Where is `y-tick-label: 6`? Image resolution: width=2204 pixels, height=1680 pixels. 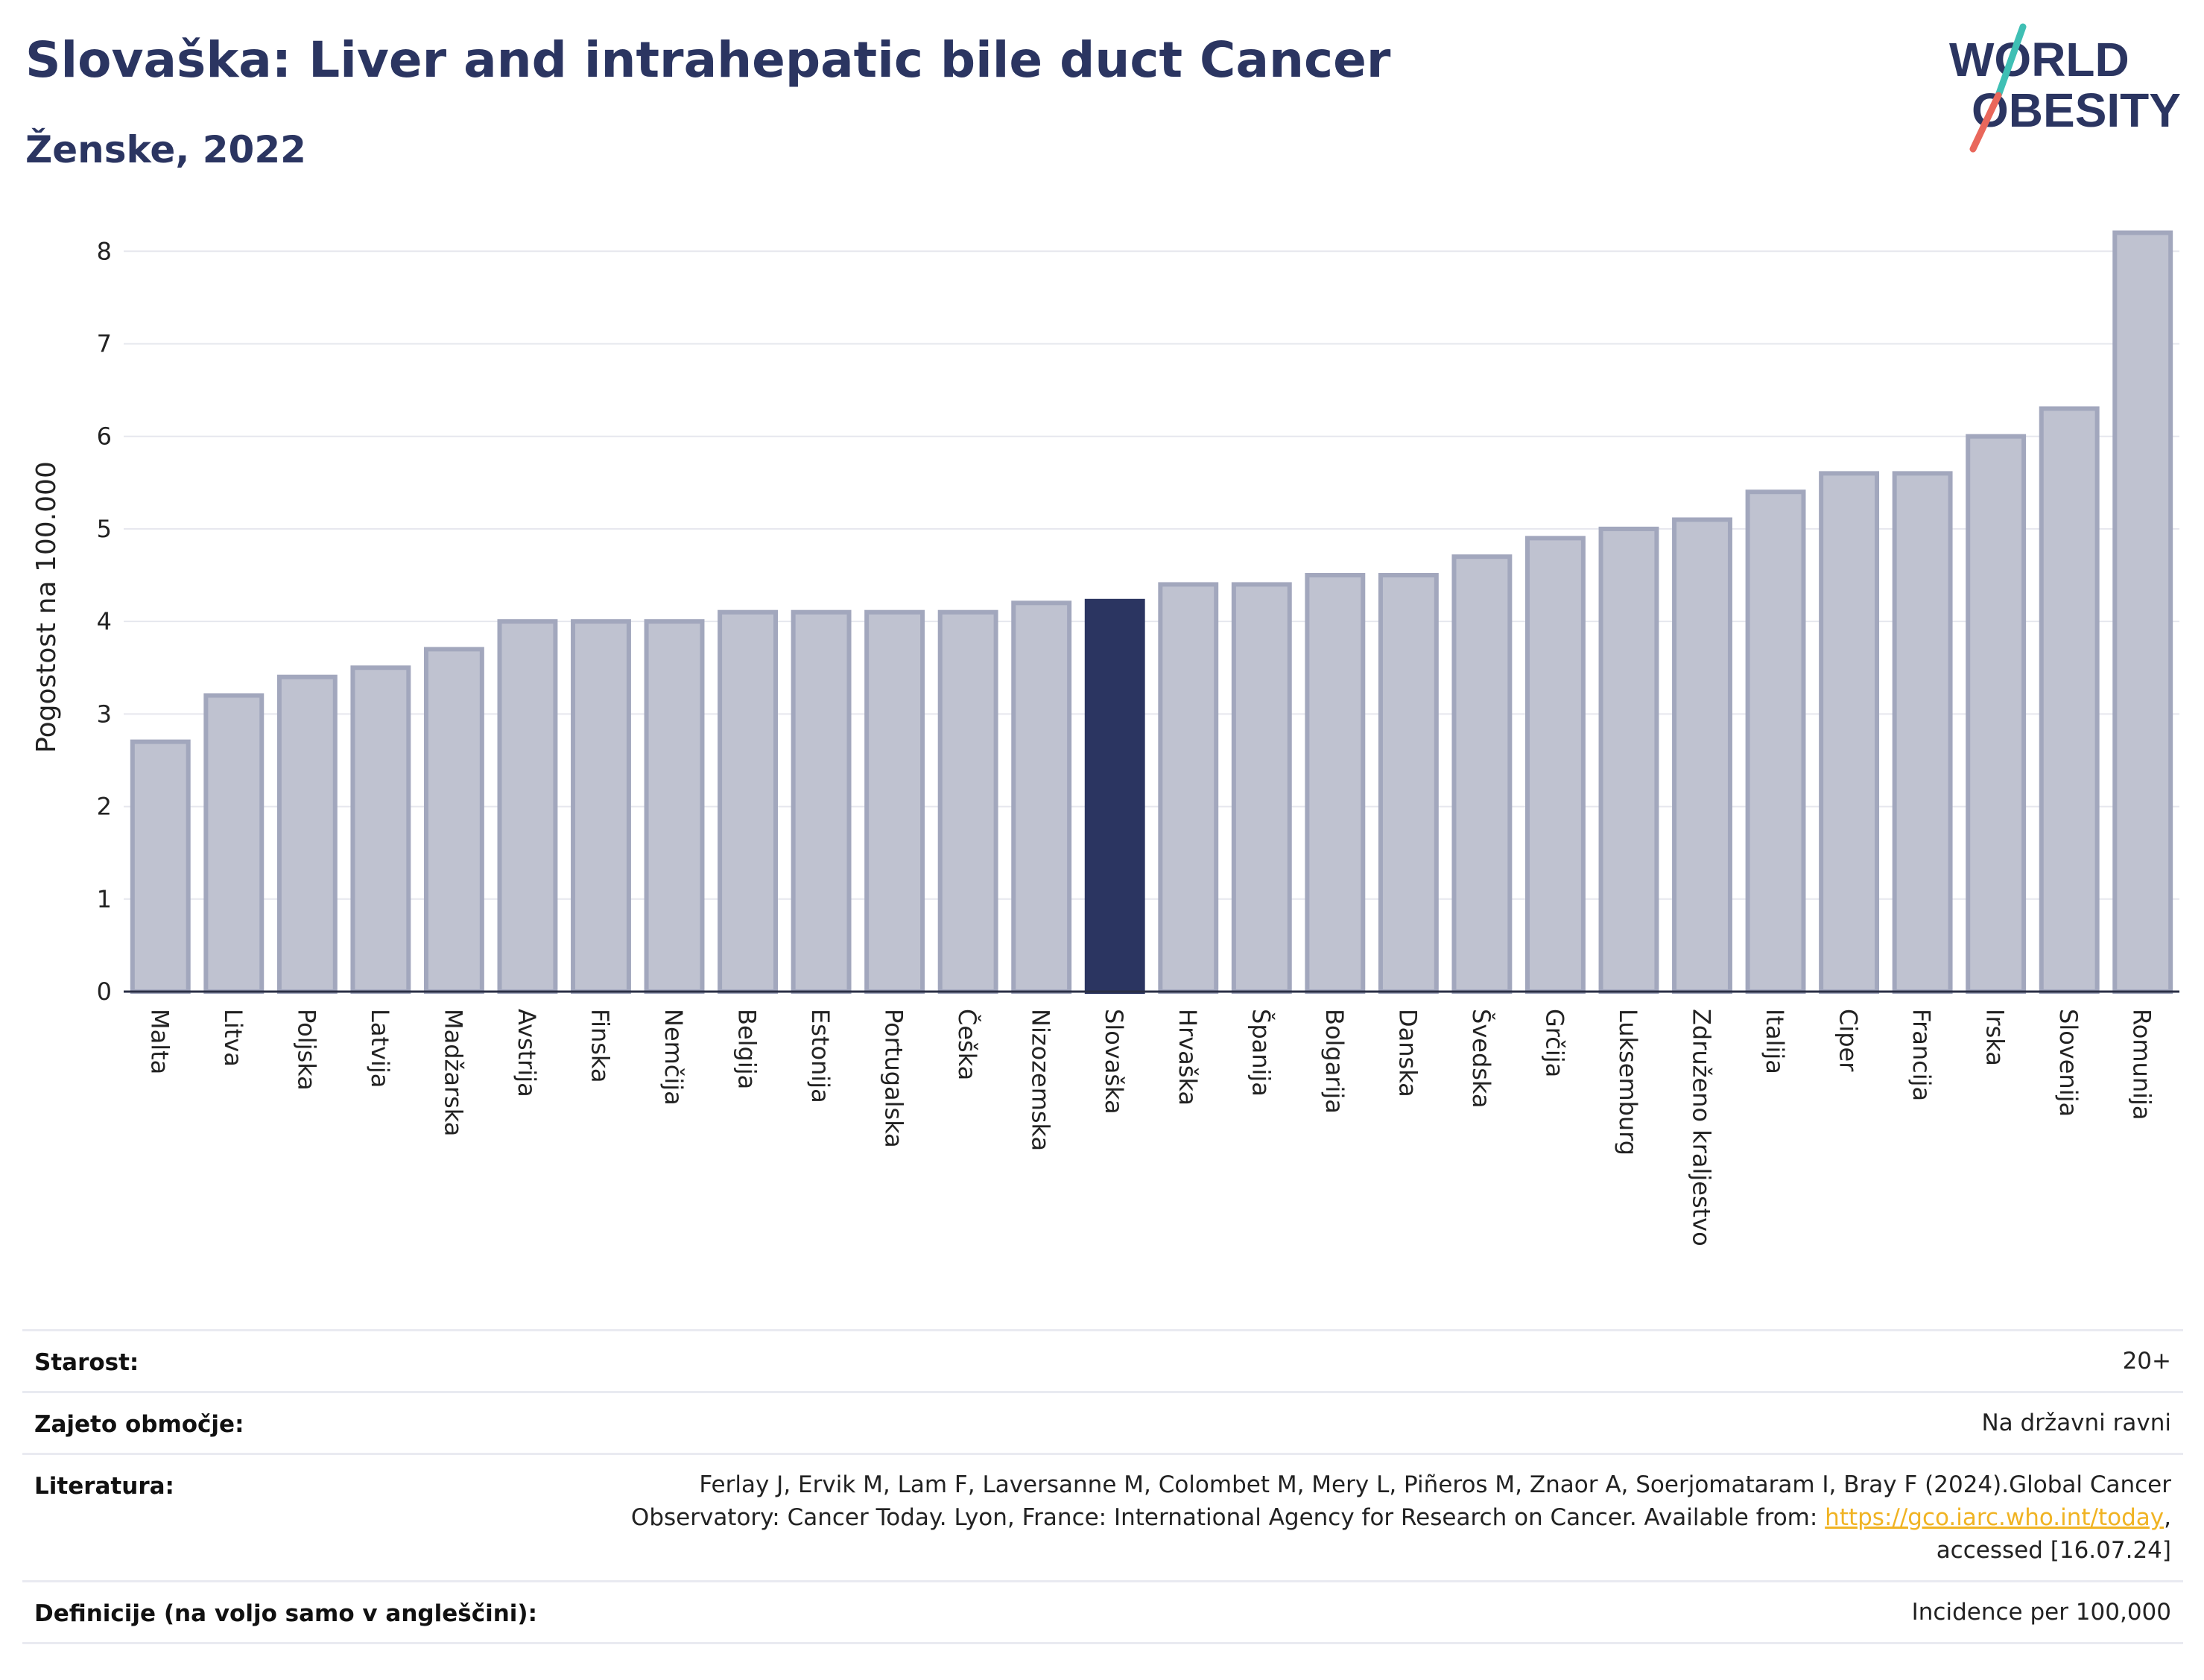 y-tick-label: 6 is located at coordinates (104, 436).